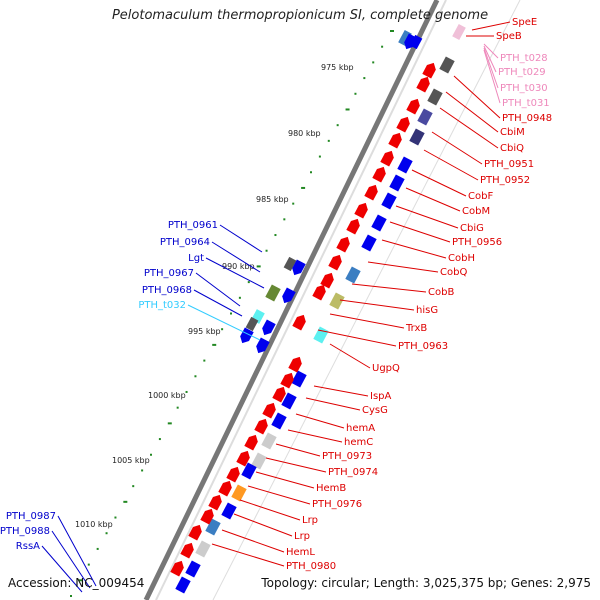 The width and height of the screenshot is (600, 600). I want to click on gene-label-cbim: CbiM, so click(512, 132).